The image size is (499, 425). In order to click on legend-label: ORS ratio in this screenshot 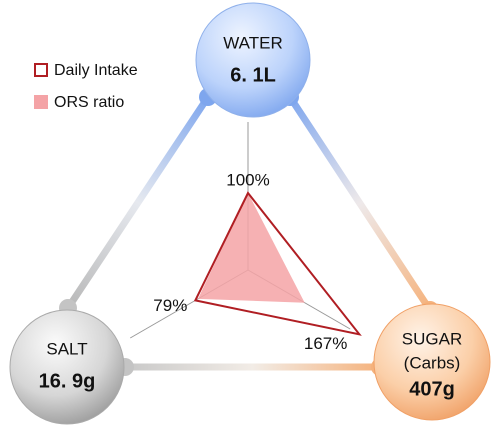, I will do `click(89, 102)`.